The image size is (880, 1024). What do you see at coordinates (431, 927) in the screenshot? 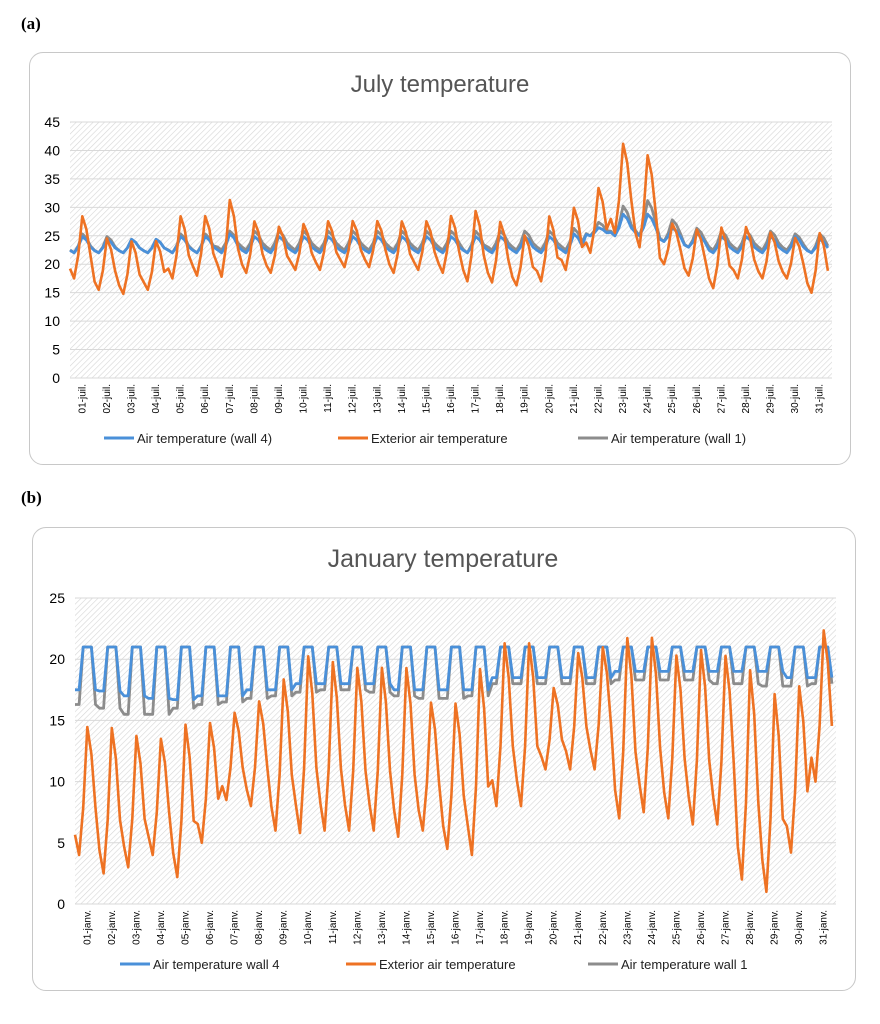
I see `x-tick-label: 15-janv.` at bounding box center [431, 927].